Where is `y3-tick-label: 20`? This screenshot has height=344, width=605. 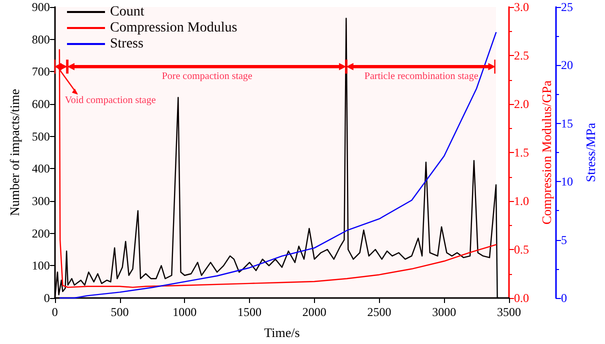
y3-tick-label: 20 is located at coordinates (567, 65).